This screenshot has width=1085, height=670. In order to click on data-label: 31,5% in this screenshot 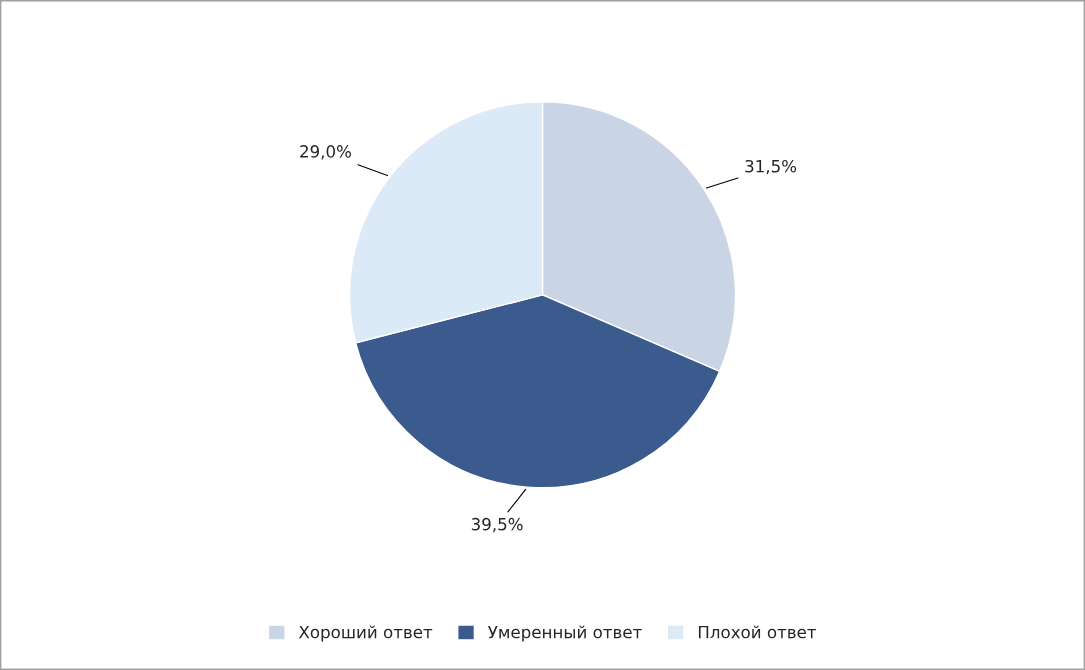, I will do `click(771, 167)`.